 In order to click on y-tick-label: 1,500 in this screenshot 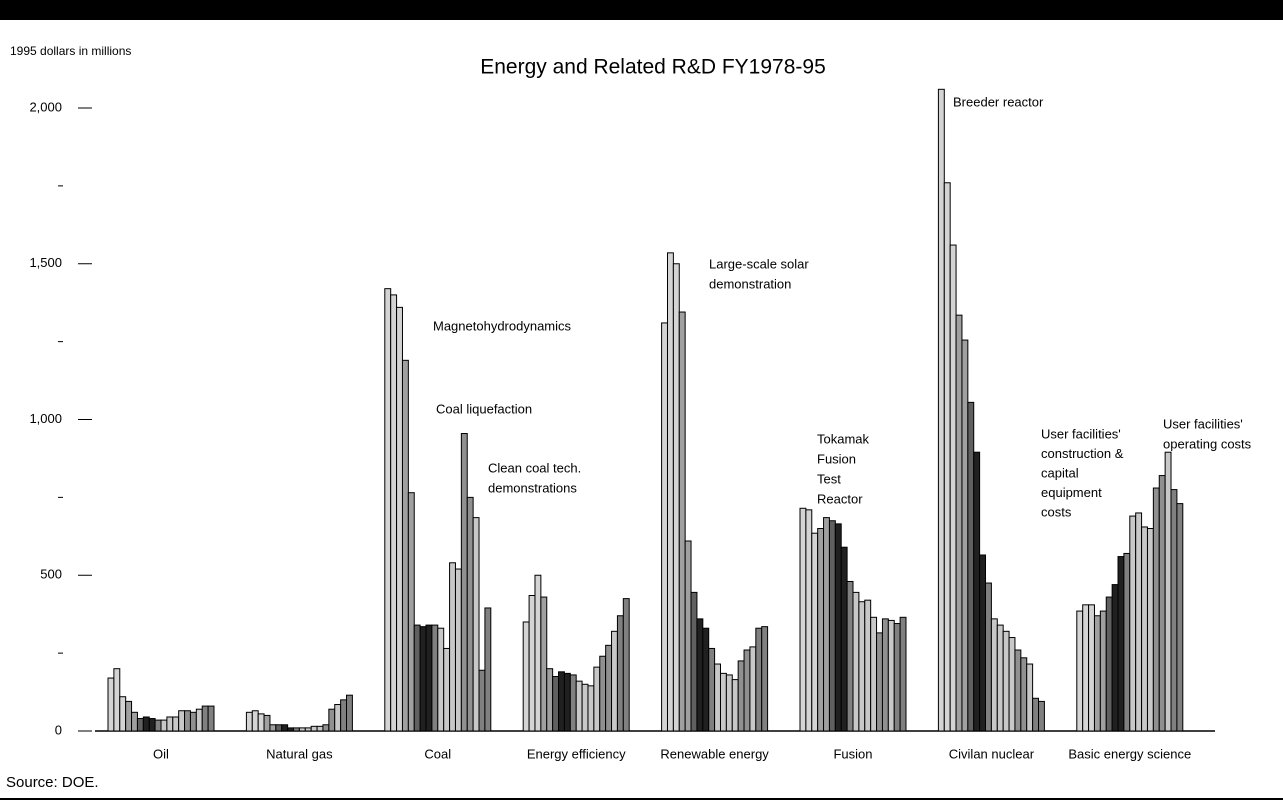, I will do `click(45, 262)`.